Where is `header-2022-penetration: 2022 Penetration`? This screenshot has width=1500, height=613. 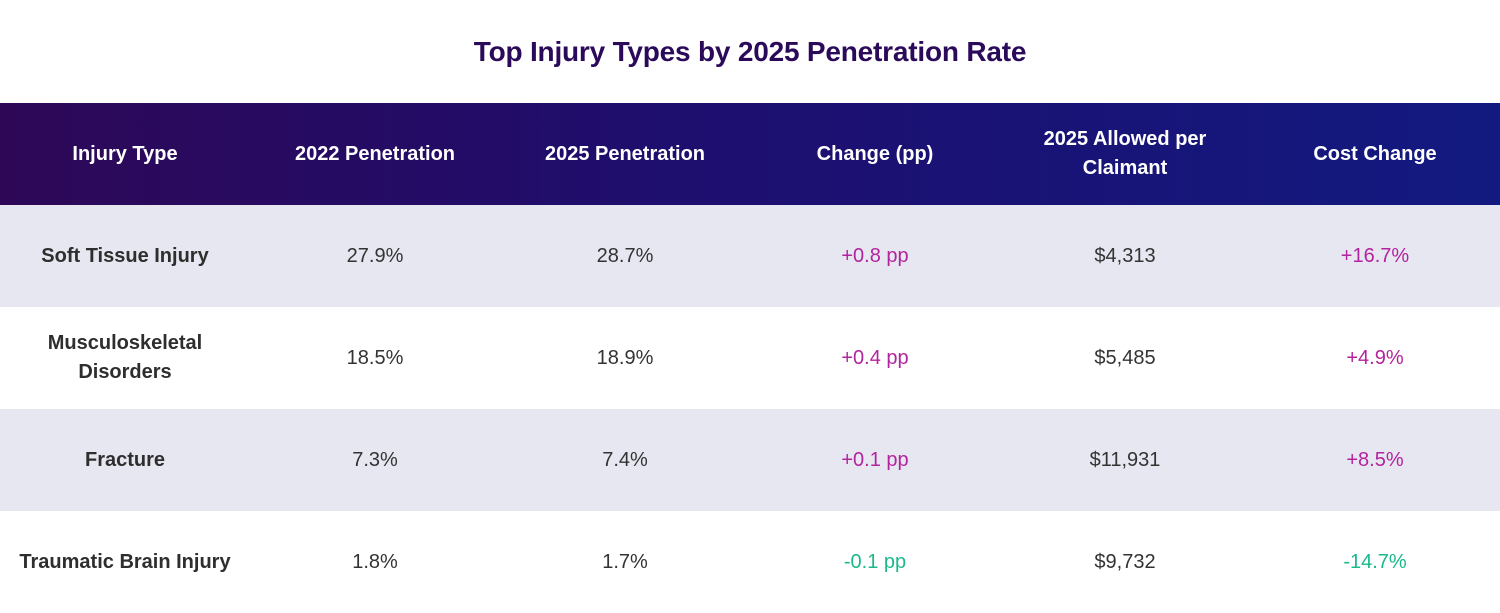 header-2022-penetration: 2022 Penetration is located at coordinates (375, 153).